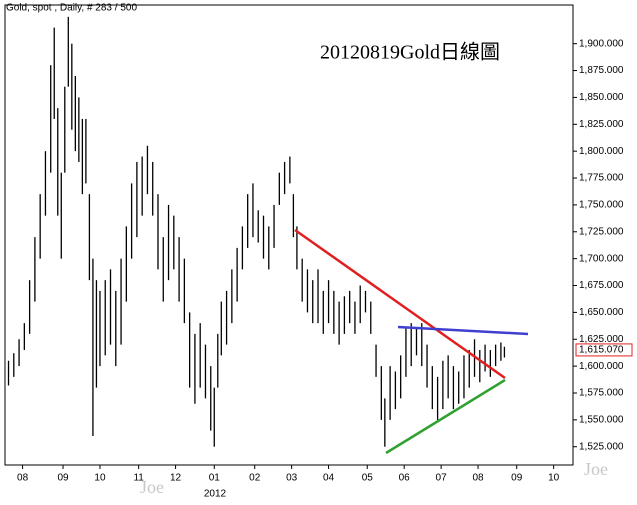 This screenshot has height=505, width=637. I want to click on y-tick-label: 1,700.000, so click(601, 258).